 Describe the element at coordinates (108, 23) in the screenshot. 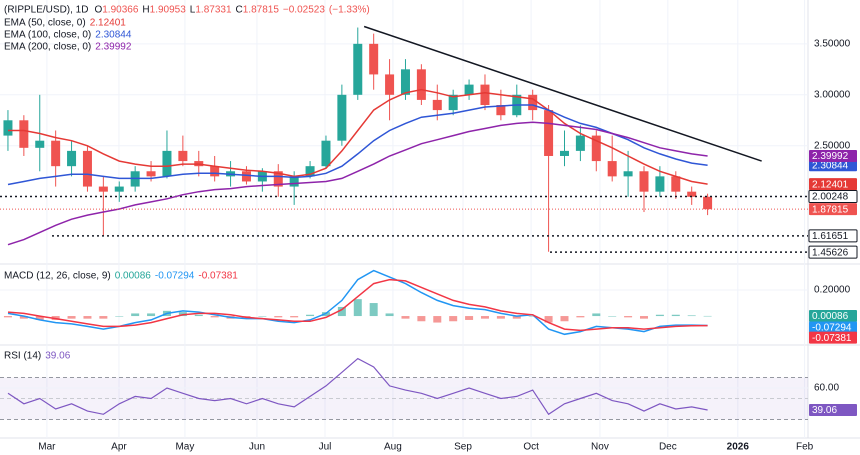

I see `legend-text: 2.12401` at that location.